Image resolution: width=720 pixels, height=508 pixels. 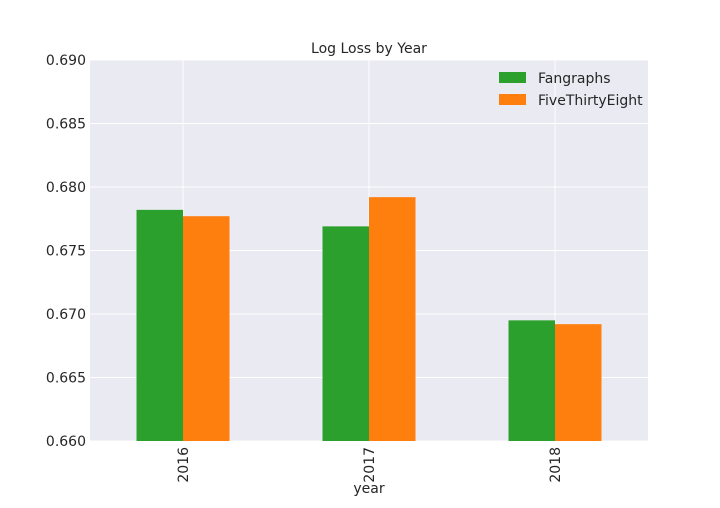 What do you see at coordinates (368, 489) in the screenshot?
I see `x-axis-label: year` at bounding box center [368, 489].